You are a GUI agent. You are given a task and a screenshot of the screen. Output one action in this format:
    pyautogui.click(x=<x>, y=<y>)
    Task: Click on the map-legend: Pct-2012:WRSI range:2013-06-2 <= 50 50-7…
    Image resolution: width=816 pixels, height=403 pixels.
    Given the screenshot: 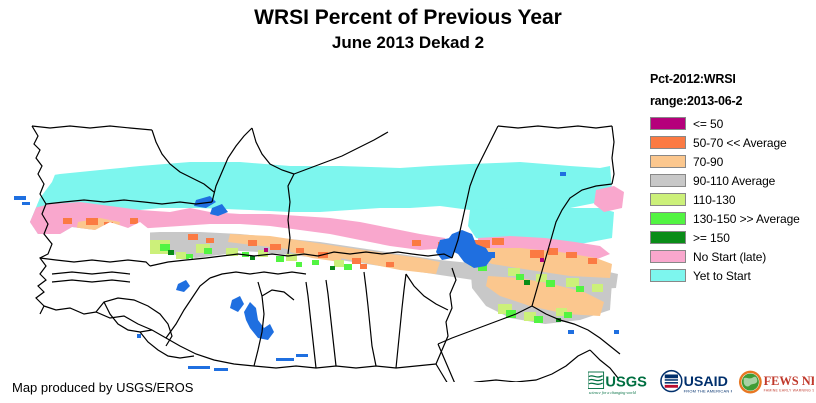 What is the action you would take?
    pyautogui.click(x=732, y=179)
    